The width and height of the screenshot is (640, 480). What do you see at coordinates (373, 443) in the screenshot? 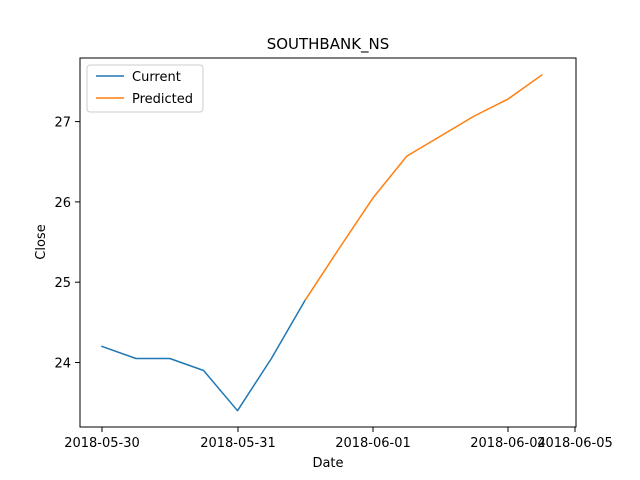
I see `x-tick-label: 2018-06-01` at bounding box center [373, 443].